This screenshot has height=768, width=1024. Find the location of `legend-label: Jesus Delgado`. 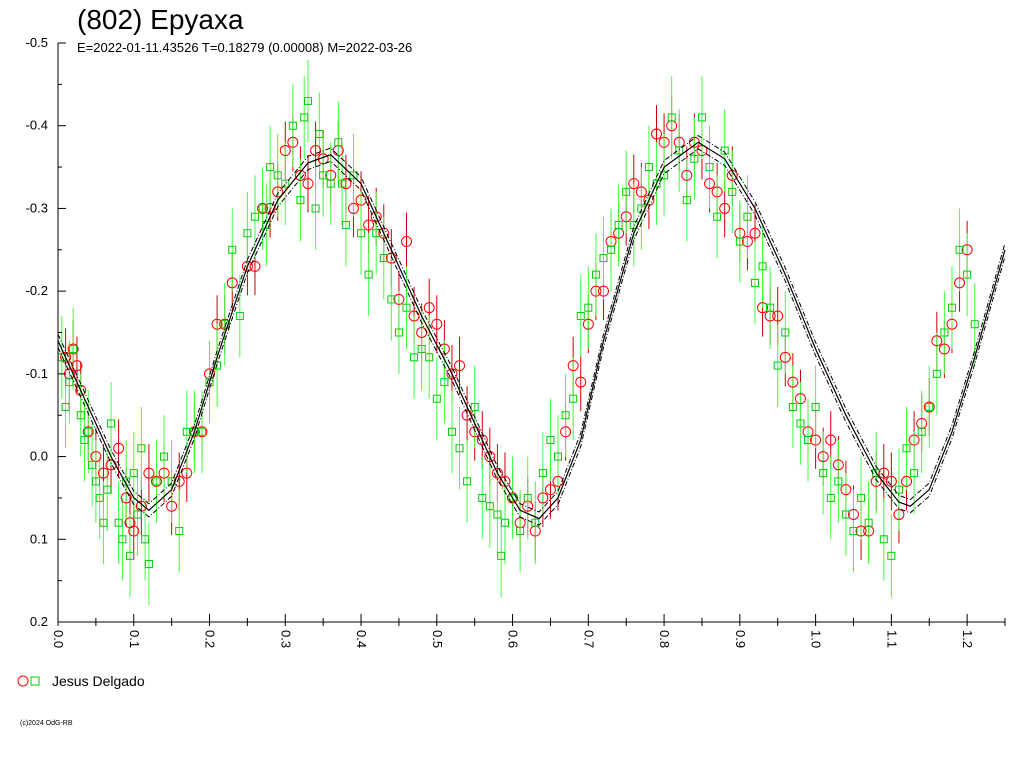

legend-label: Jesus Delgado is located at coordinates (98, 681).